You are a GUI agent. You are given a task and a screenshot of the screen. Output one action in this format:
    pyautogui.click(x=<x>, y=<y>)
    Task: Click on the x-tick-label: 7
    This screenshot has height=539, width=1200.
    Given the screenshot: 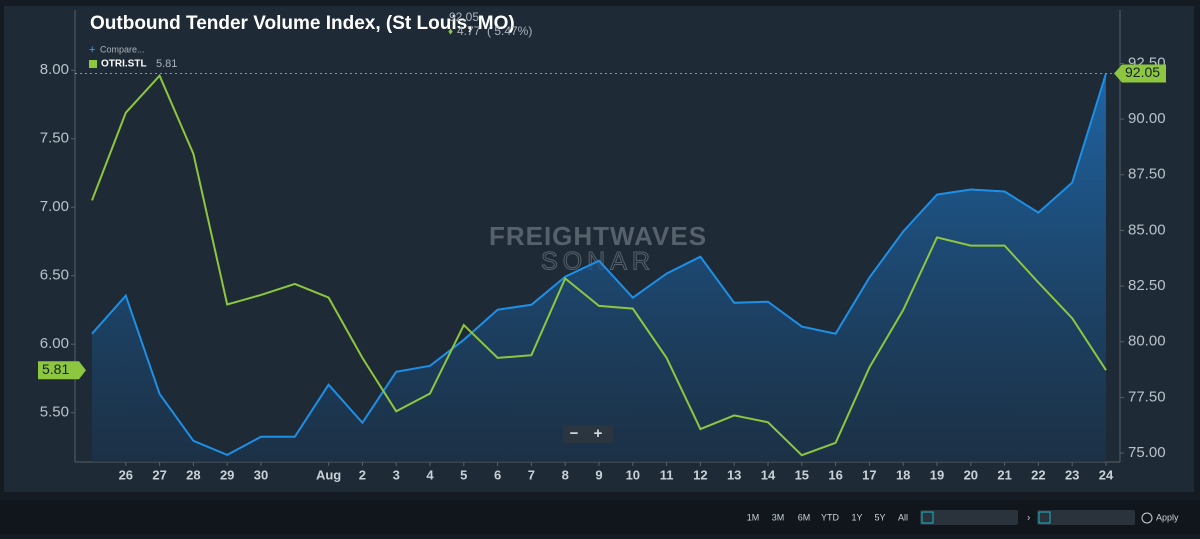 What is the action you would take?
    pyautogui.click(x=531, y=474)
    